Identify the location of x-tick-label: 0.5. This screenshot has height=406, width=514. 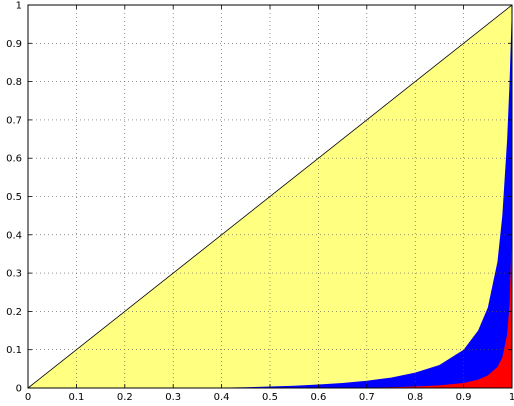
(270, 397).